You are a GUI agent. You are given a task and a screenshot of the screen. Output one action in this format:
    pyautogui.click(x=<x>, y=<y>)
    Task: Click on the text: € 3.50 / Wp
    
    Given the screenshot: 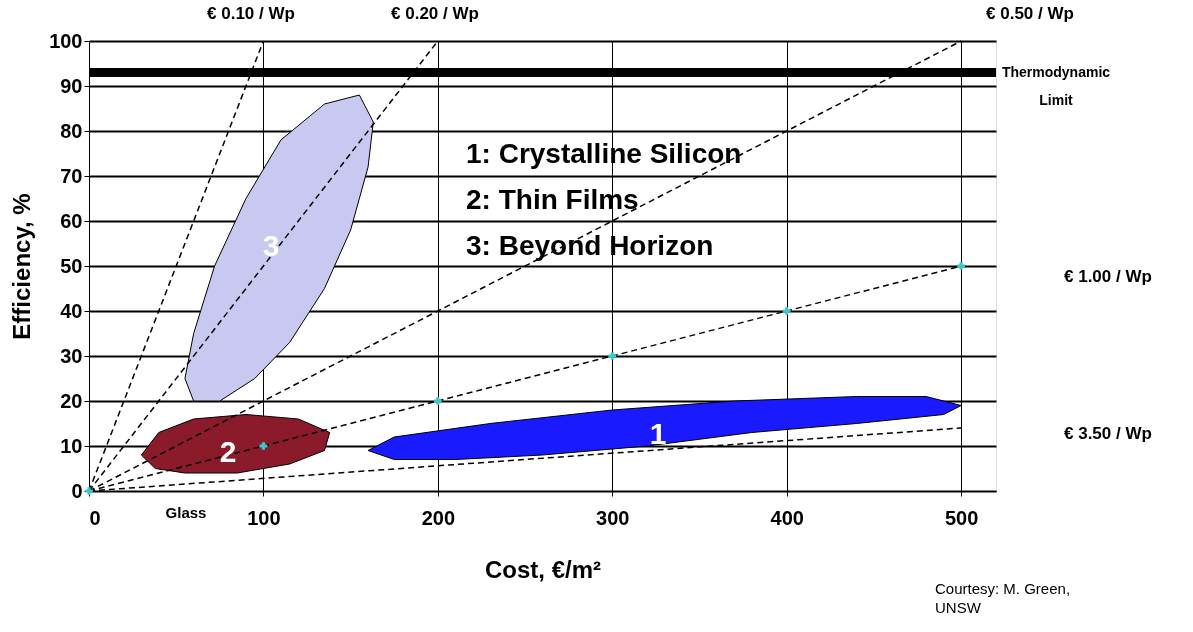 What is the action you would take?
    pyautogui.click(x=1108, y=433)
    